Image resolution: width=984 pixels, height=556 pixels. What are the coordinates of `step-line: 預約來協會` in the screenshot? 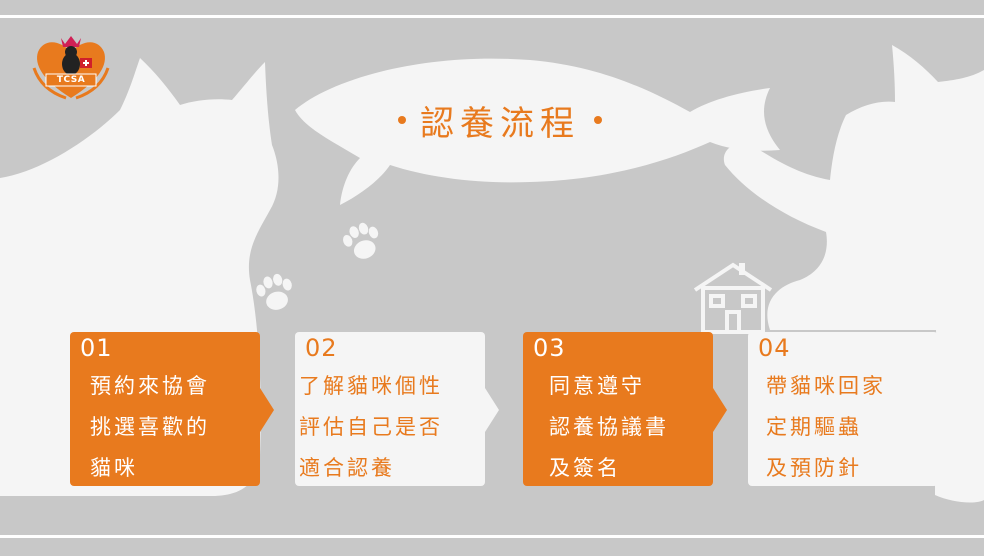 It's located at (150, 386).